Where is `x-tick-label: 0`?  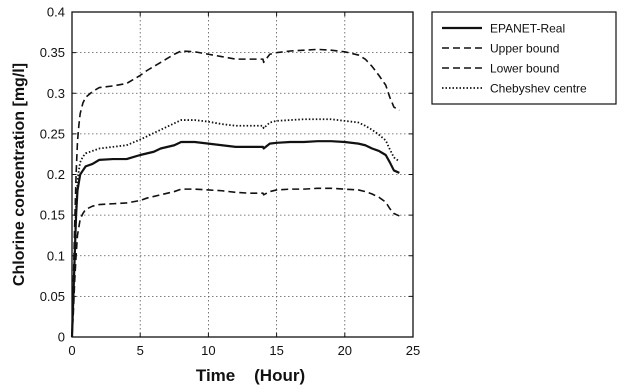
x-tick-label: 0 is located at coordinates (71, 350).